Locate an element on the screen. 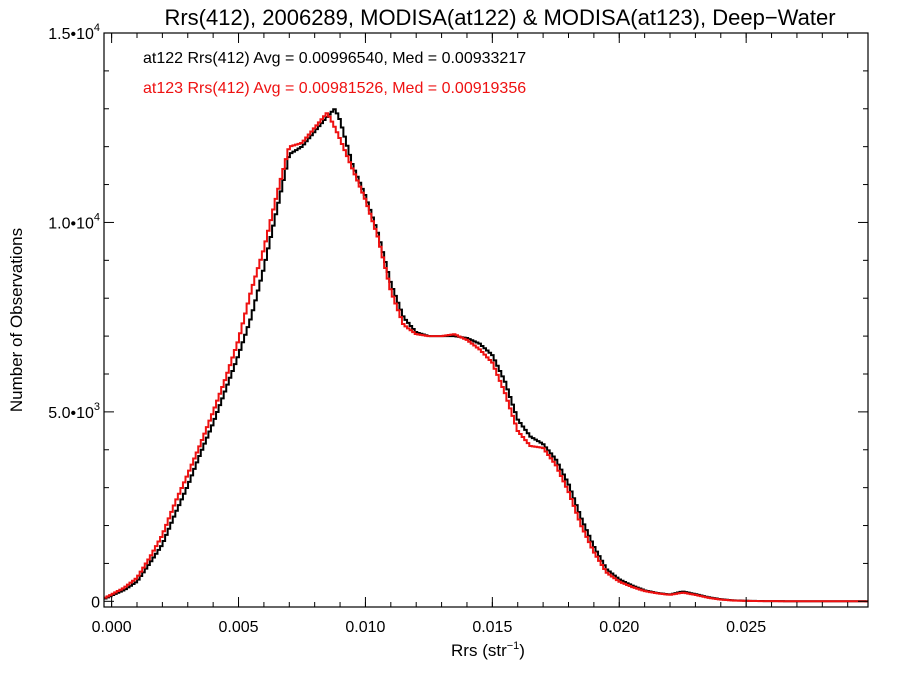 This screenshot has height=675, width=900. y-tick-label-2: 1.0•104 is located at coordinates (74, 221).